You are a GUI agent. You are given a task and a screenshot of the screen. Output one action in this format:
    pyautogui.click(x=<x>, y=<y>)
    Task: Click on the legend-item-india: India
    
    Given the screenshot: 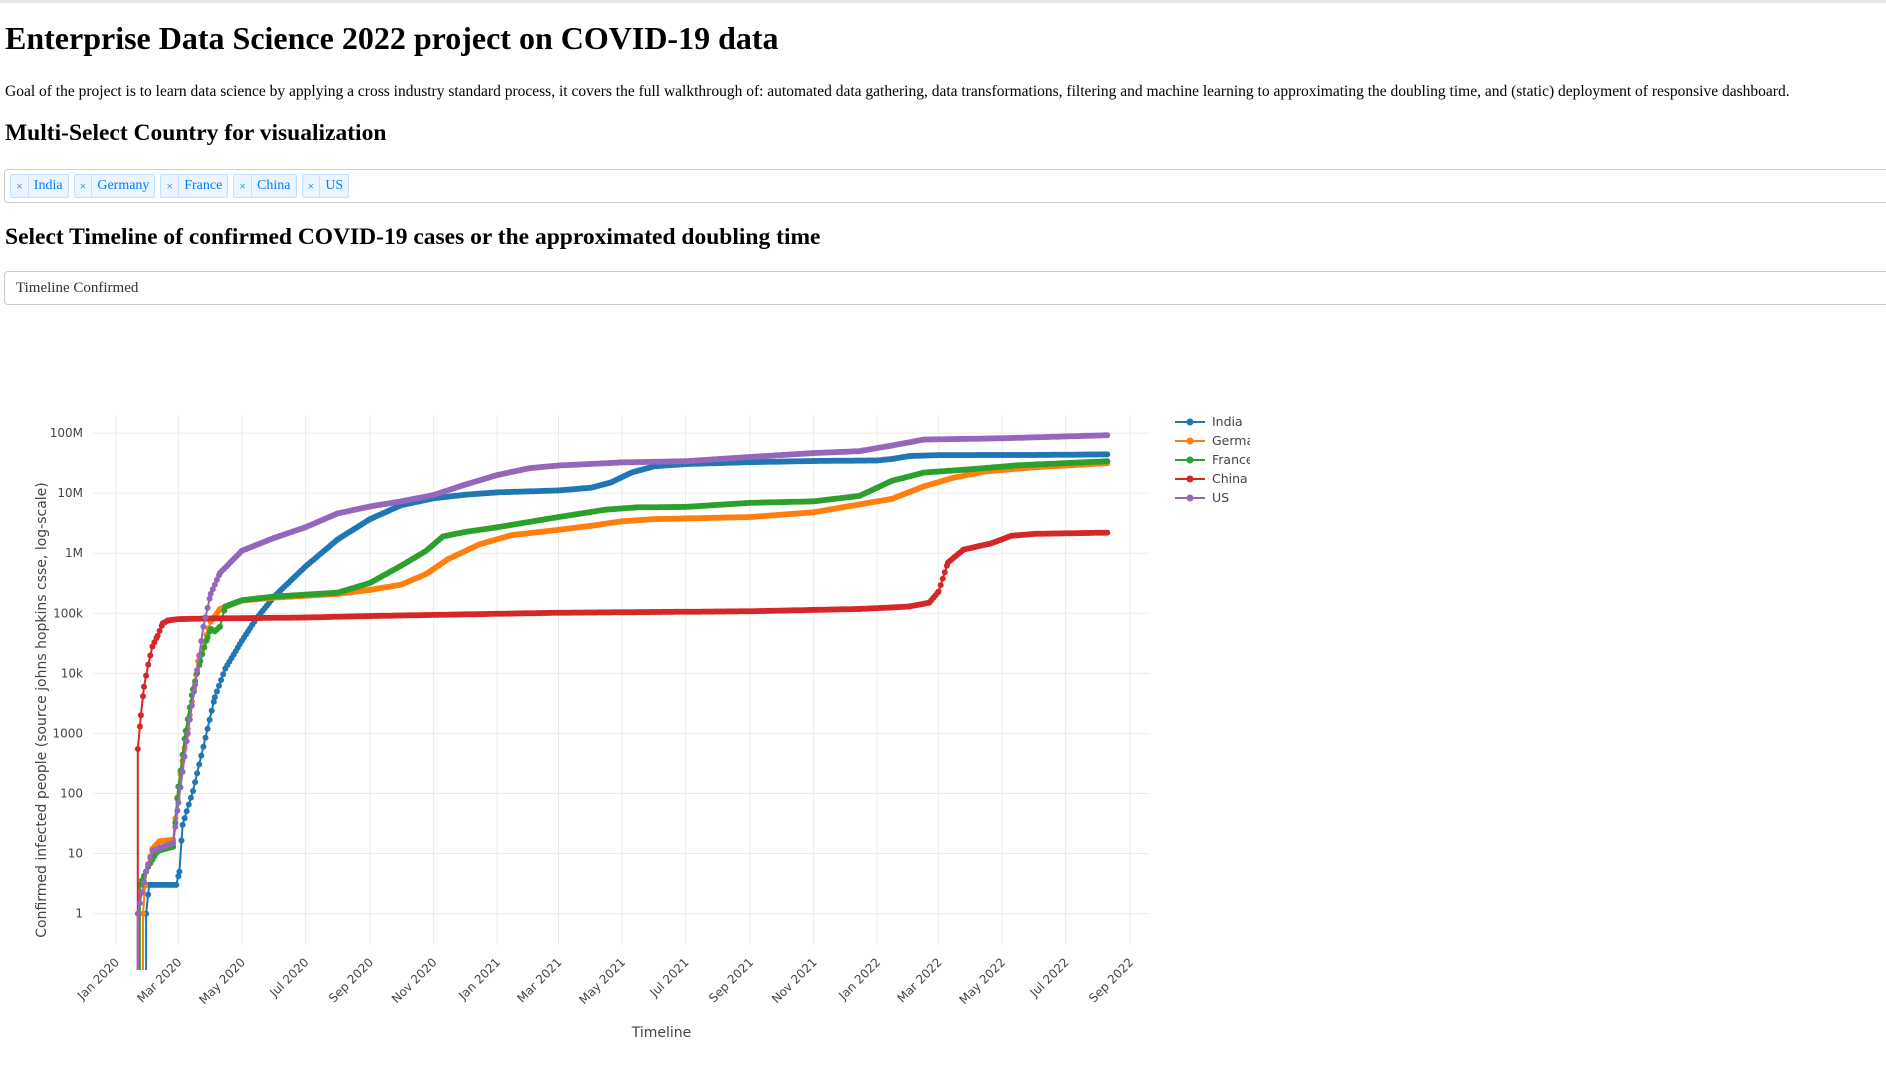 What is the action you would take?
    pyautogui.click(x=1209, y=421)
    